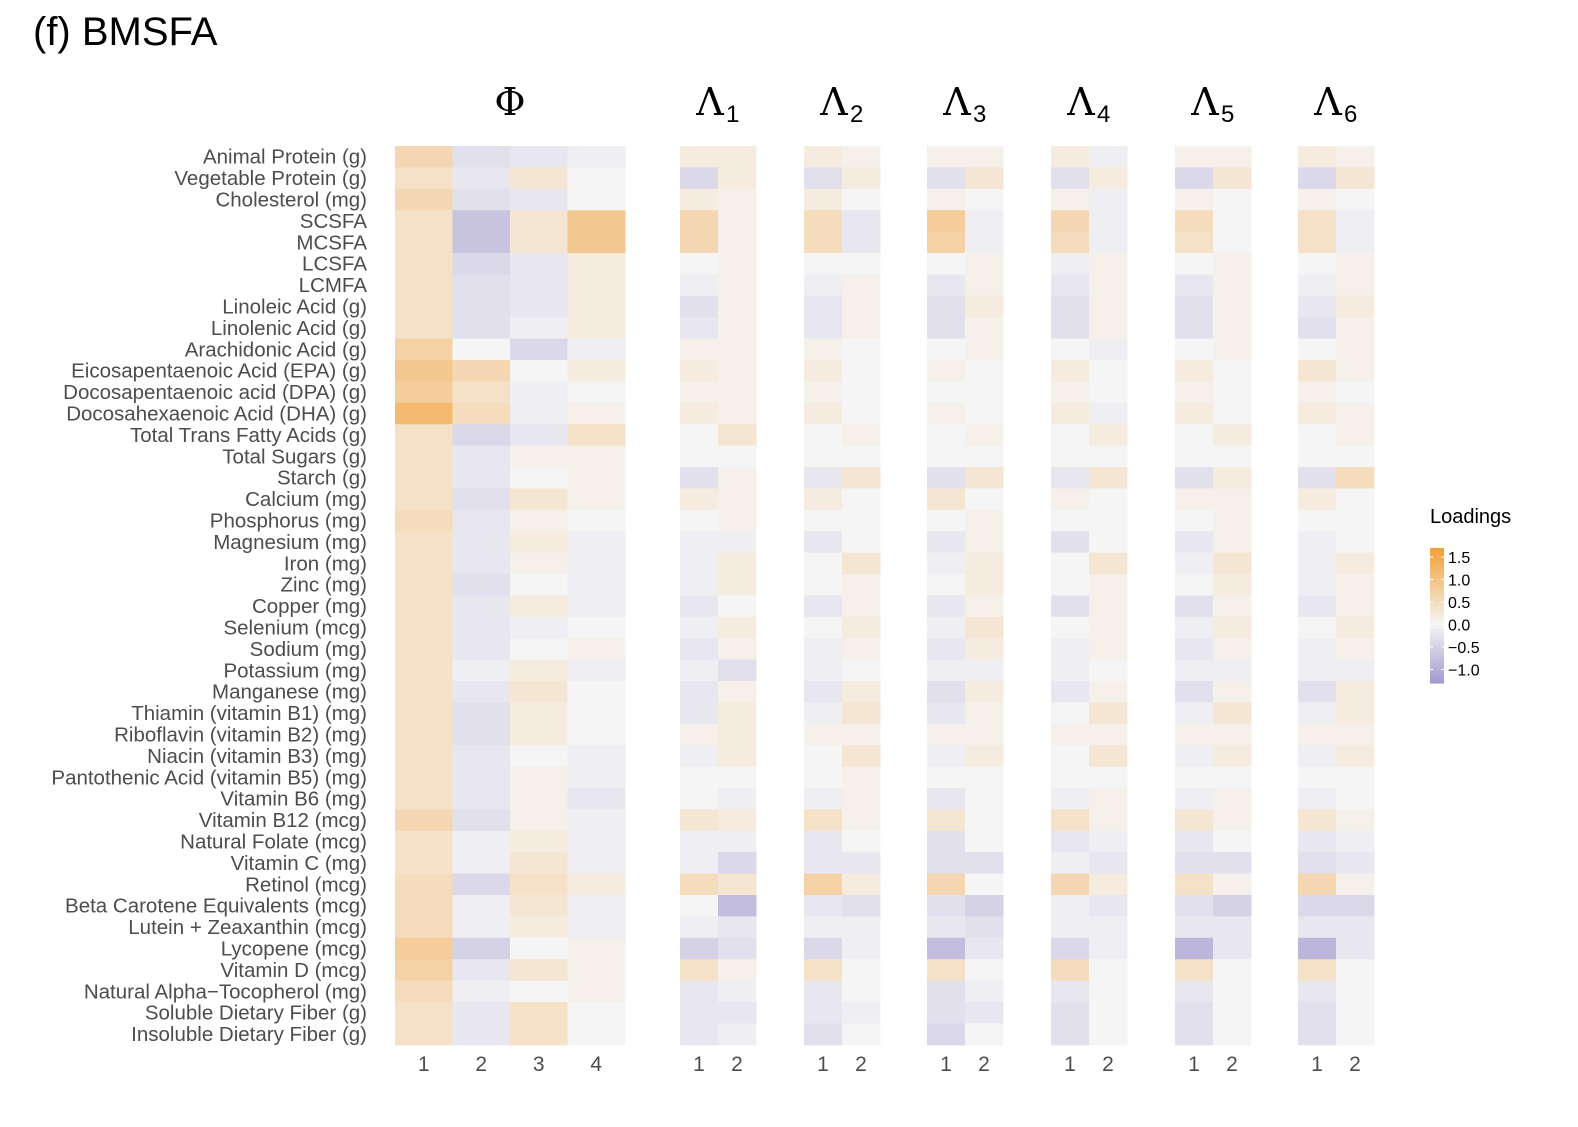 The width and height of the screenshot is (1578, 1127). I want to click on row-label: Docosapentaenoic acid (DPA) (g), so click(215, 392).